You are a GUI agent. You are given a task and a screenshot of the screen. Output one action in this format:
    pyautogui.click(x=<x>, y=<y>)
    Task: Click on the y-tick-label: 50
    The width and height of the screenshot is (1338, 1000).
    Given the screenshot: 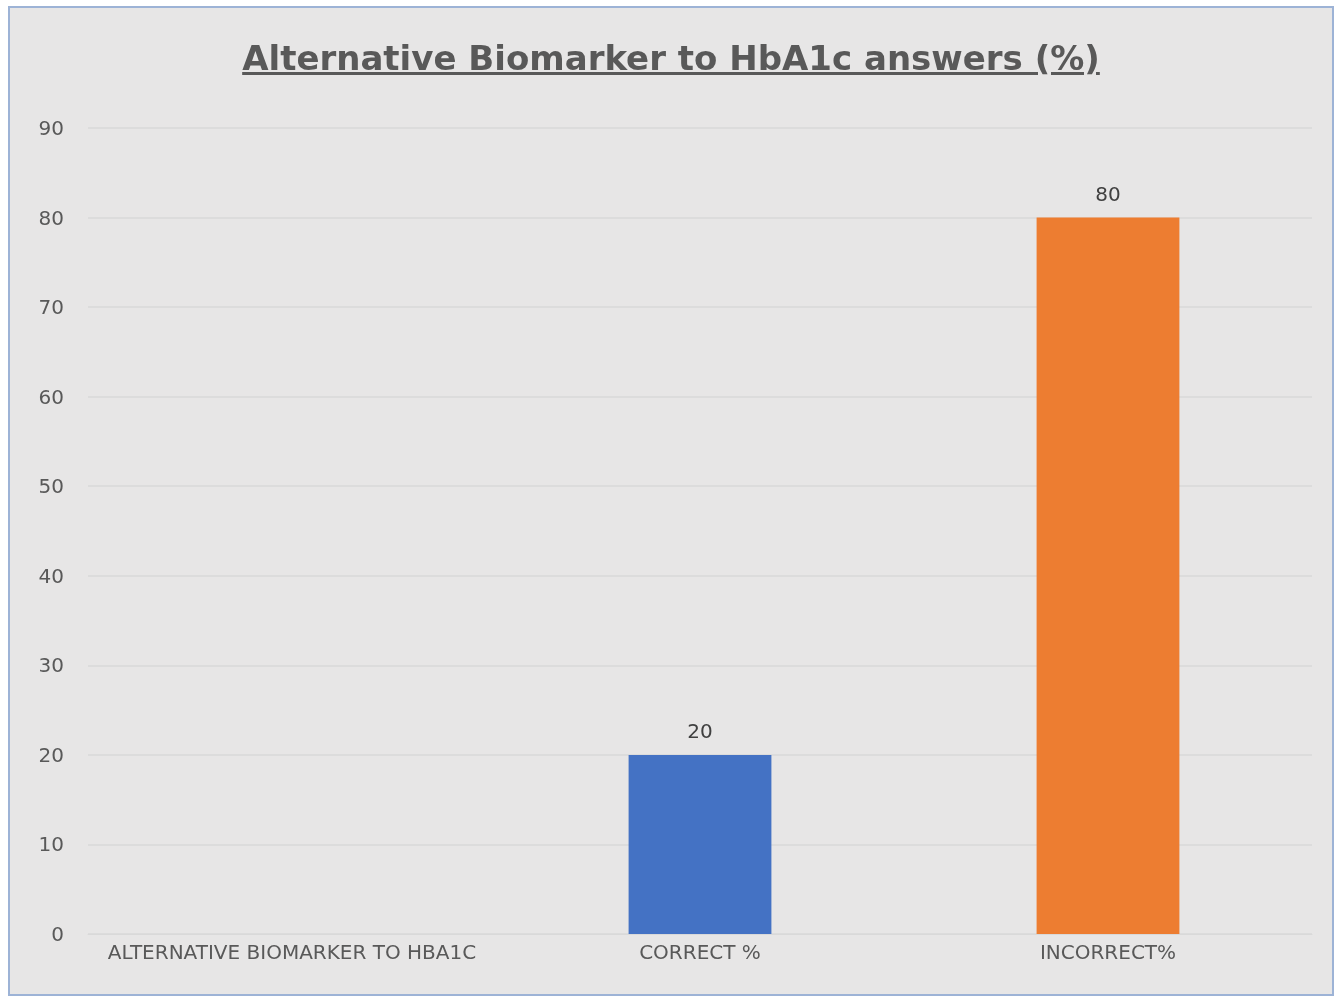 What is the action you would take?
    pyautogui.click(x=51, y=486)
    